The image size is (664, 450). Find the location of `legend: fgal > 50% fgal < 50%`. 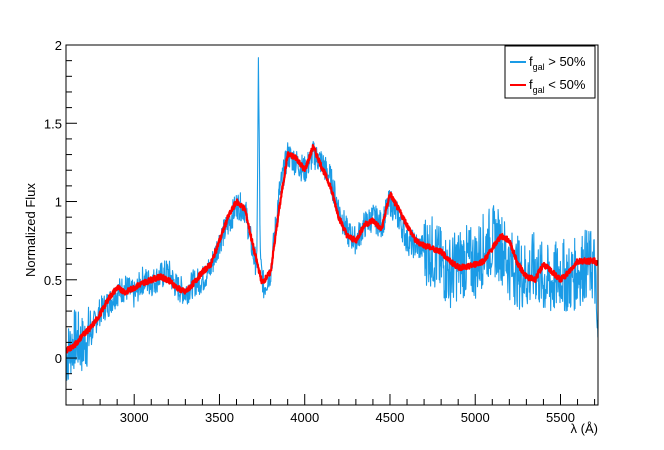

legend: fgal > 50% fgal < 50% is located at coordinates (550, 72).